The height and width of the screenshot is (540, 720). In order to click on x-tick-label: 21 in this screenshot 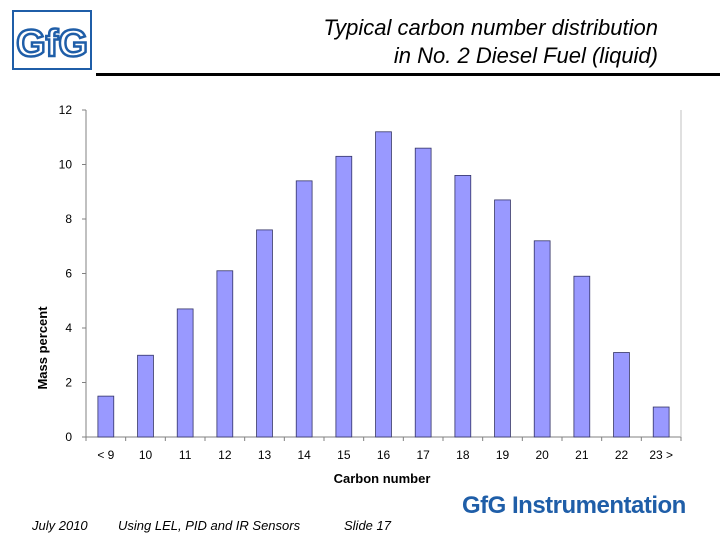, I will do `click(582, 455)`.